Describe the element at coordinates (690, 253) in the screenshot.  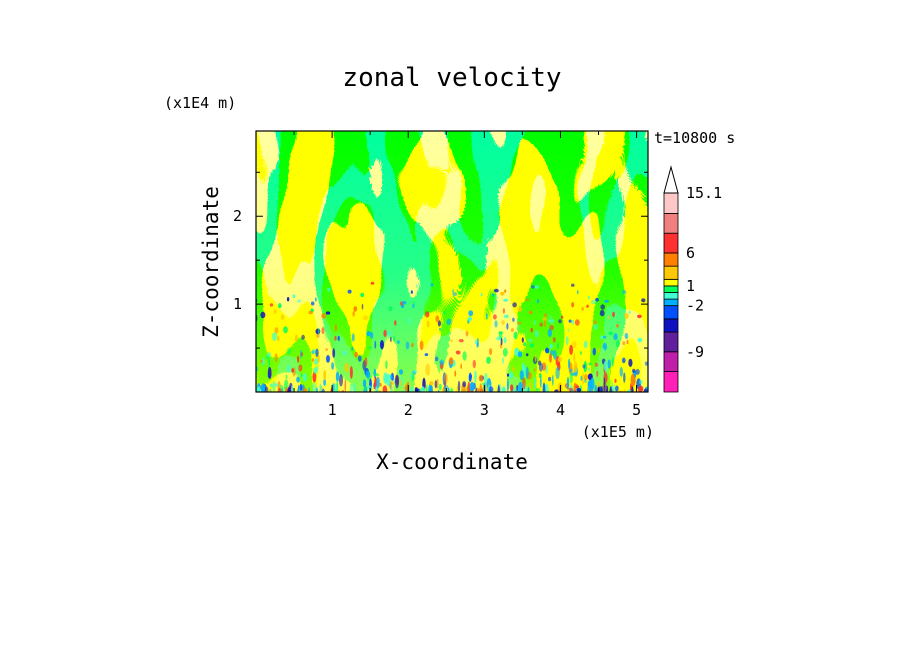
I see `colorbar-label: 6` at that location.